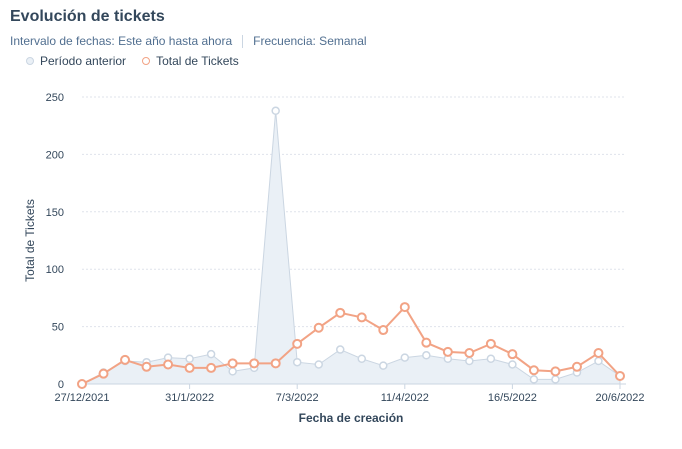 The height and width of the screenshot is (449, 682). Describe the element at coordinates (512, 398) in the screenshot. I see `x-tick-label: 16/5/2022` at that location.